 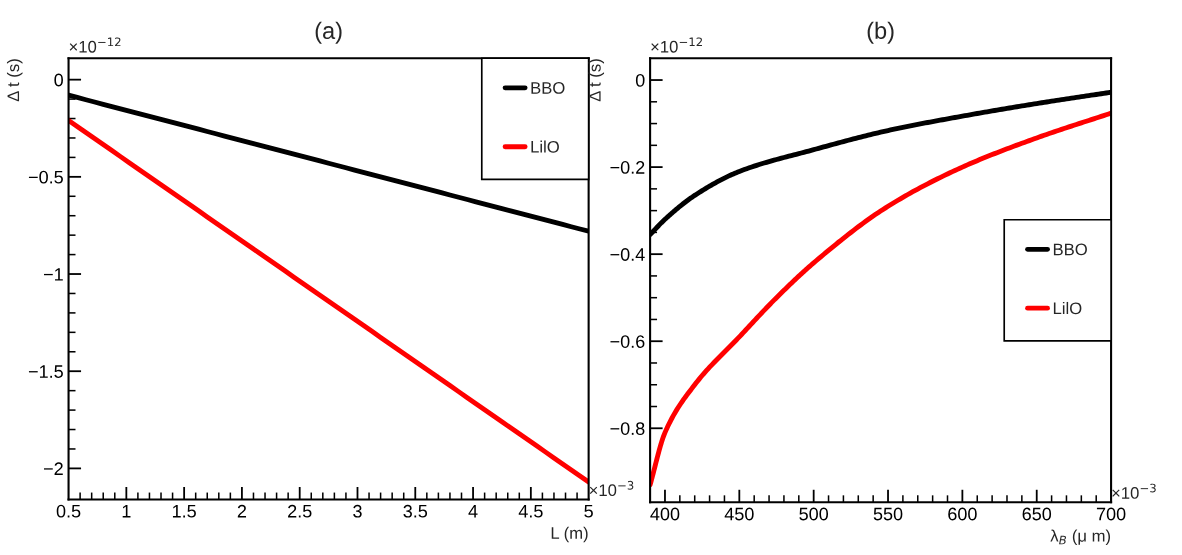 I want to click on y-tick-label: −2, so click(x=53, y=468).